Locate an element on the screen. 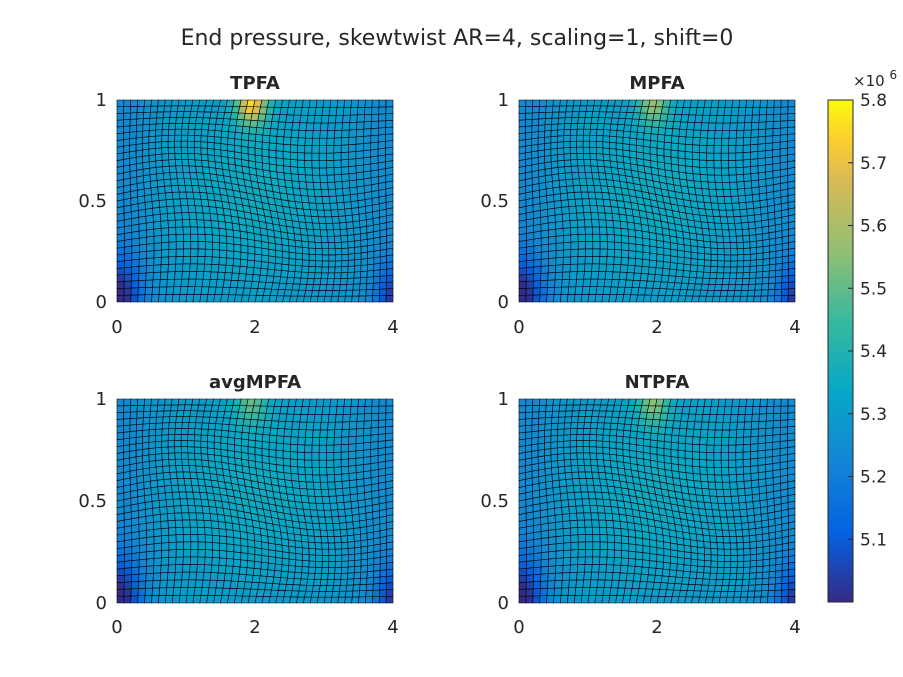 The height and width of the screenshot is (677, 903). x-tick-label: 2 is located at coordinates (254, 327).